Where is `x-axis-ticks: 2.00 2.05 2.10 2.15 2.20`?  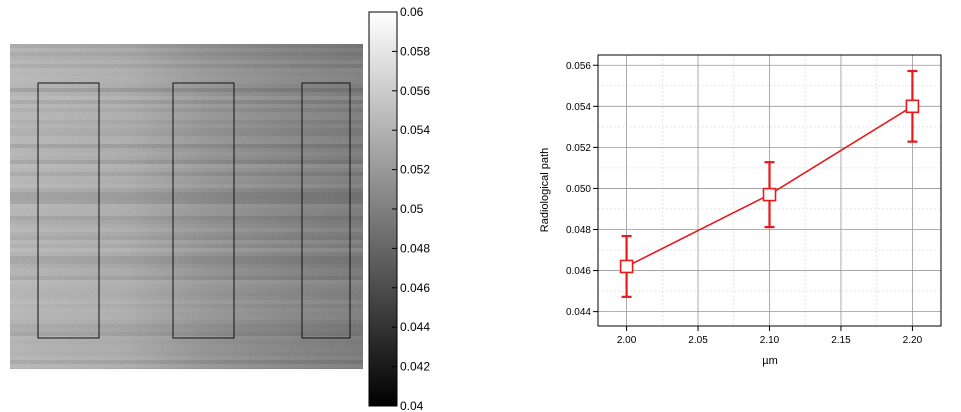
x-axis-ticks: 2.00 2.05 2.10 2.15 2.20 is located at coordinates (770, 336).